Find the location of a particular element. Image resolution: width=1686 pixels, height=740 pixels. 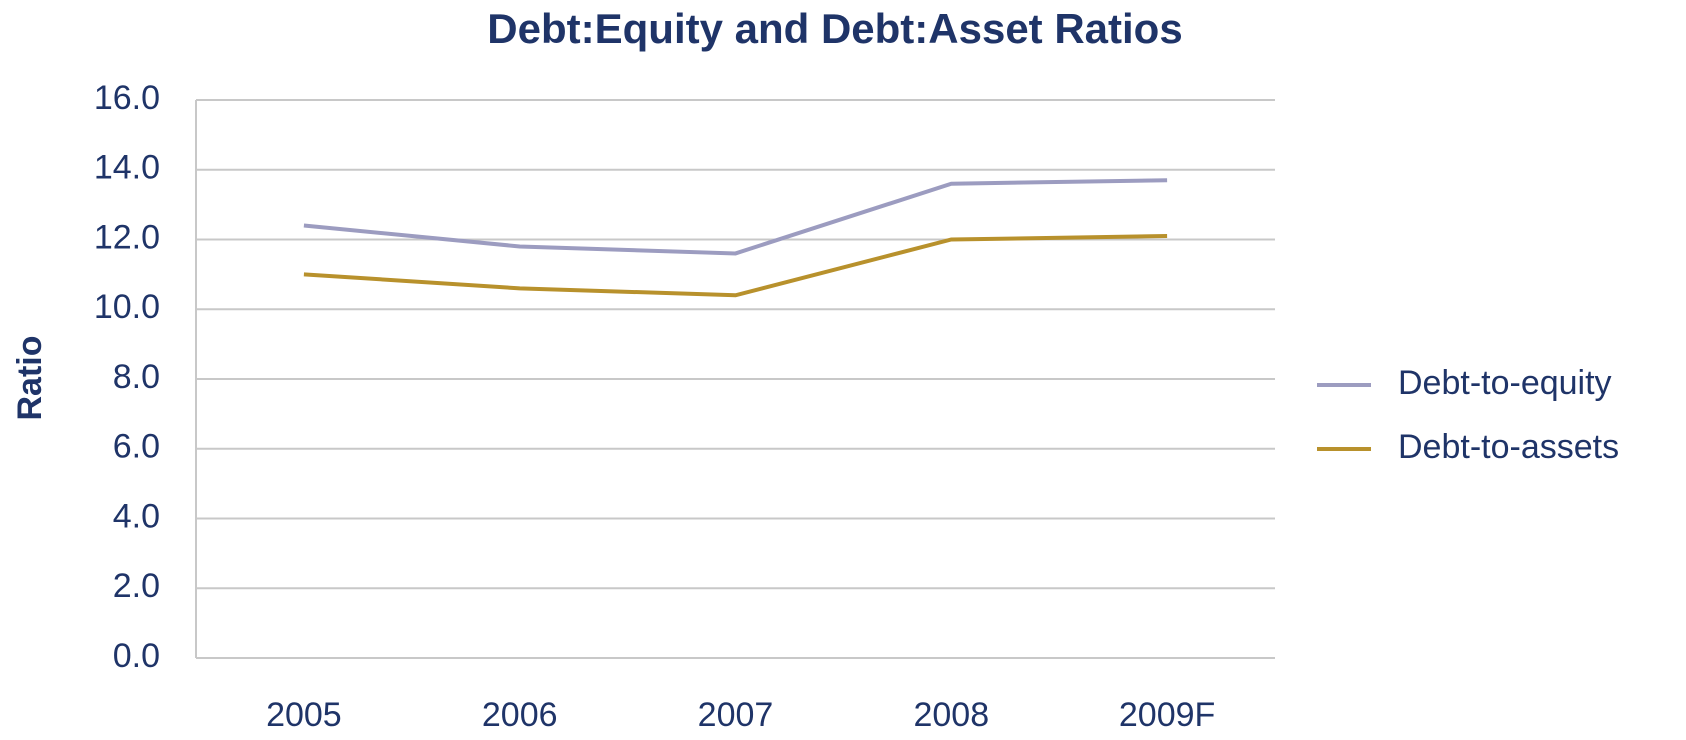

y-tick-label: 12.0 is located at coordinates (127, 237).